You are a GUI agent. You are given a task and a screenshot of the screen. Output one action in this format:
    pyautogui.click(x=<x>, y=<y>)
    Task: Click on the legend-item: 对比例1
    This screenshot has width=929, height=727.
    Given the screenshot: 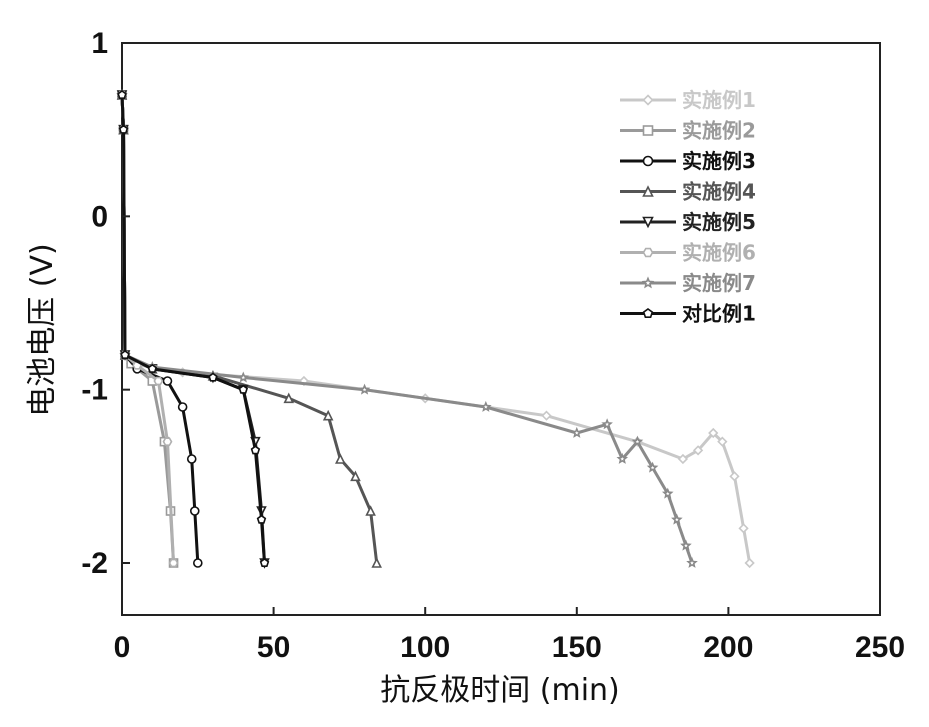 What is the action you would take?
    pyautogui.click(x=688, y=314)
    